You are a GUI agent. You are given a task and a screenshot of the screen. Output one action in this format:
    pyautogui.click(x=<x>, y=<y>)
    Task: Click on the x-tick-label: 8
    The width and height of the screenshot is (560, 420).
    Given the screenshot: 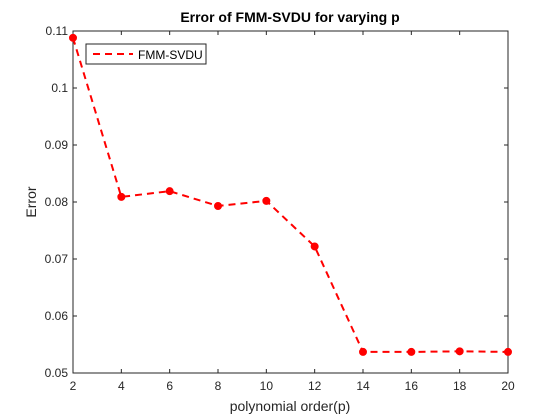 What is the action you would take?
    pyautogui.click(x=218, y=386)
    